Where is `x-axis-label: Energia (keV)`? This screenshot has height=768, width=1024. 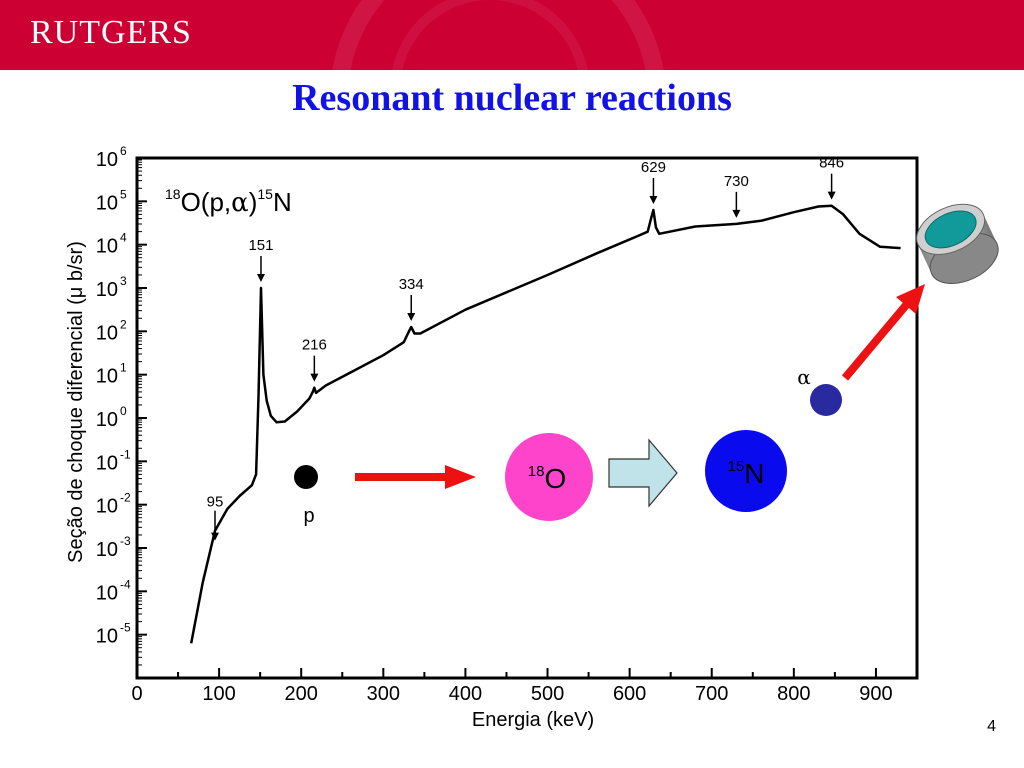
x-axis-label: Energia (keV) is located at coordinates (533, 720).